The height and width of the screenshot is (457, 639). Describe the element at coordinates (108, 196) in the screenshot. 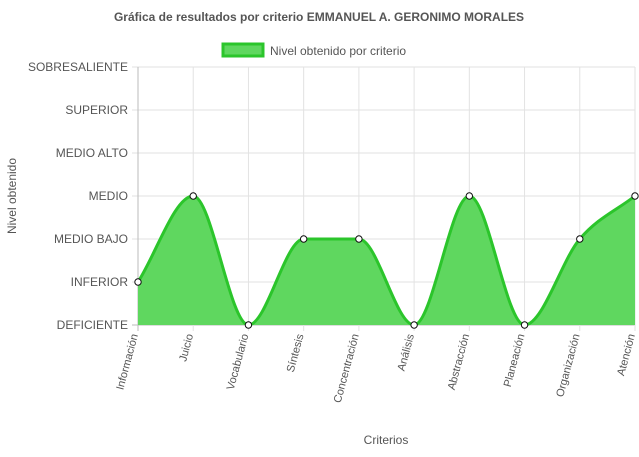

I see `y-tick-label: MEDIO` at that location.